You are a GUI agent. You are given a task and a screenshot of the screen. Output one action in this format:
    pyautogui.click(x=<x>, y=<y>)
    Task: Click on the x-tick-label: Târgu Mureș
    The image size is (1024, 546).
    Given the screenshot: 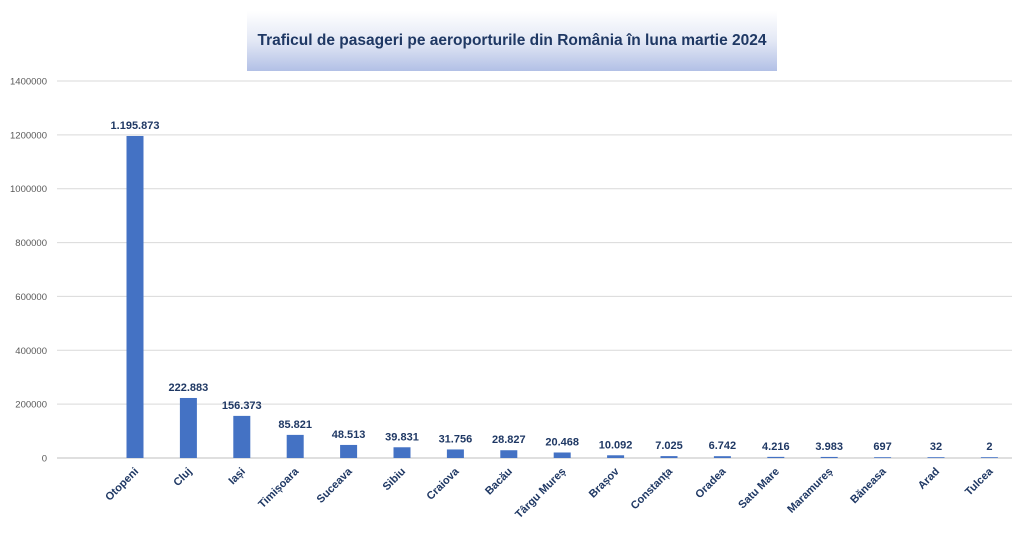 What is the action you would take?
    pyautogui.click(x=540, y=493)
    